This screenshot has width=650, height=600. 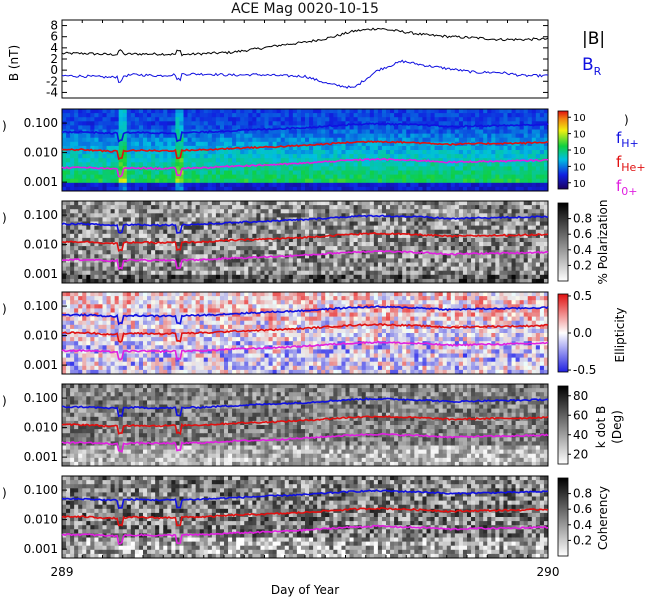 I want to click on legend-br: BR, so click(x=592, y=66).